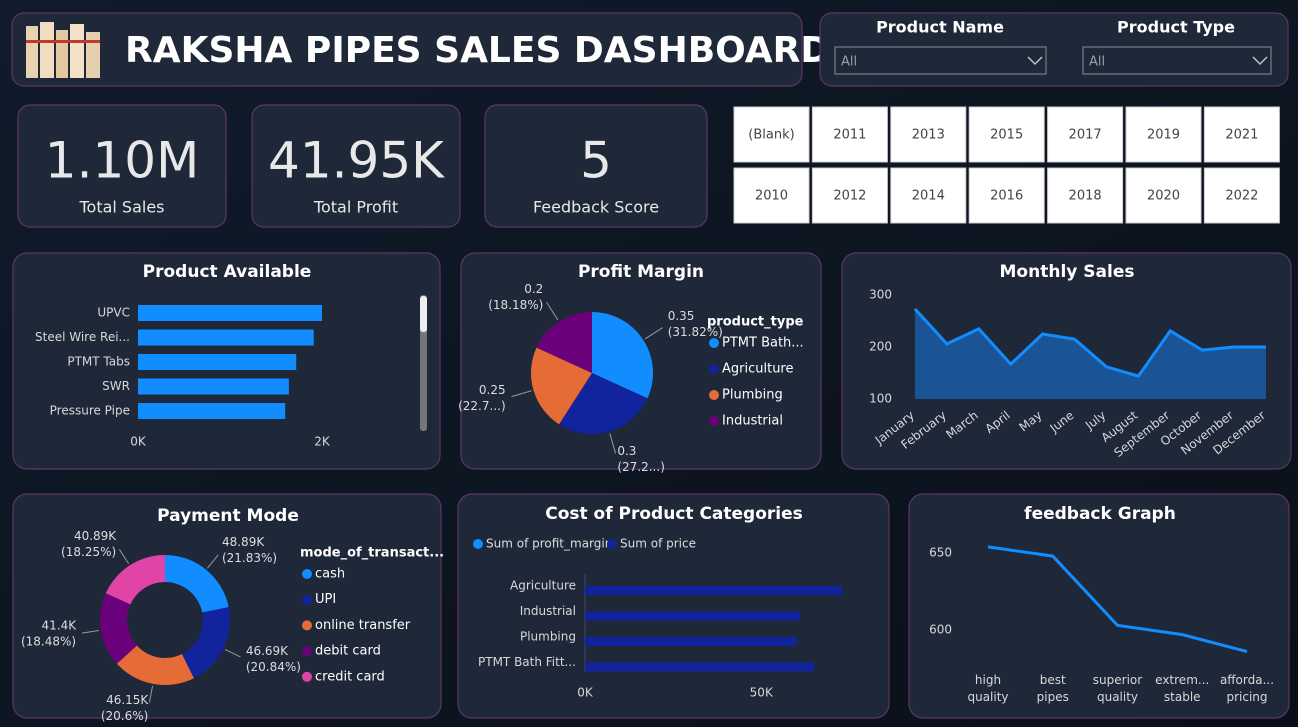 Image resolution: width=1298 pixels, height=727 pixels. Describe the element at coordinates (1100, 514) in the screenshot. I see `chart-title: feedback Graph` at that location.